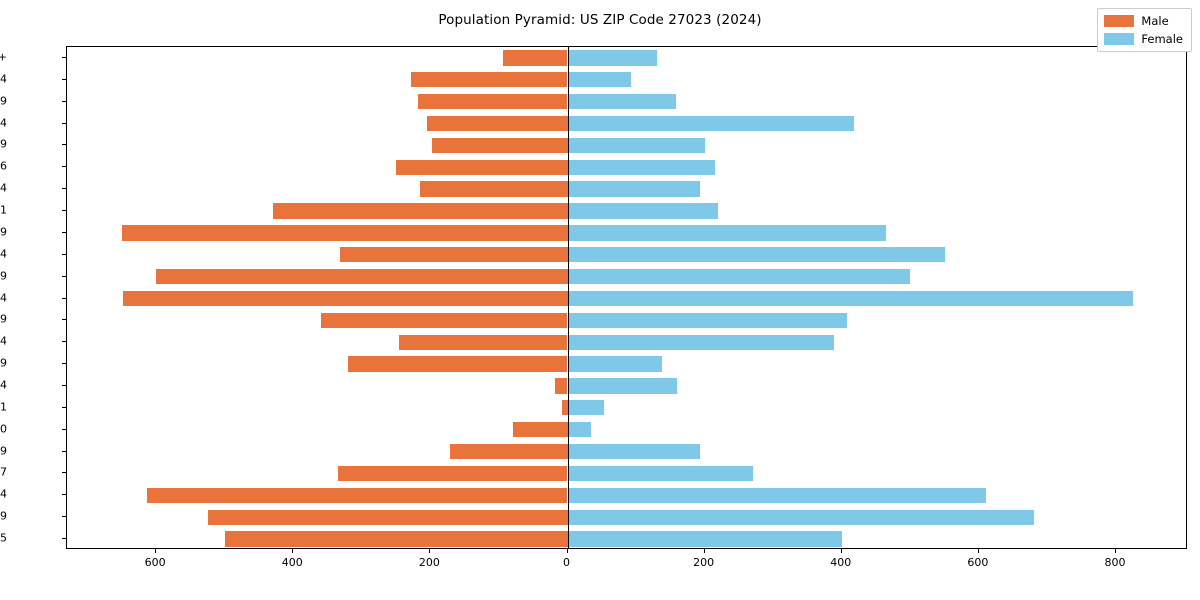 This screenshot has height=600, width=1200. What do you see at coordinates (1162, 39) in the screenshot?
I see `legend-label: Female` at bounding box center [1162, 39].